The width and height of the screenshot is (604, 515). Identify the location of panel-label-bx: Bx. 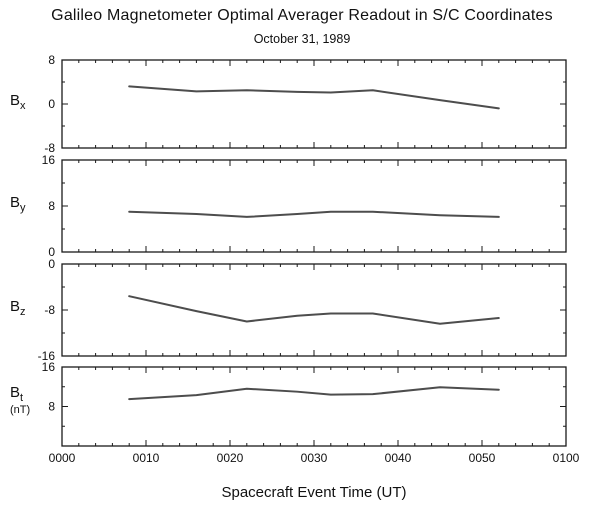
(33, 102).